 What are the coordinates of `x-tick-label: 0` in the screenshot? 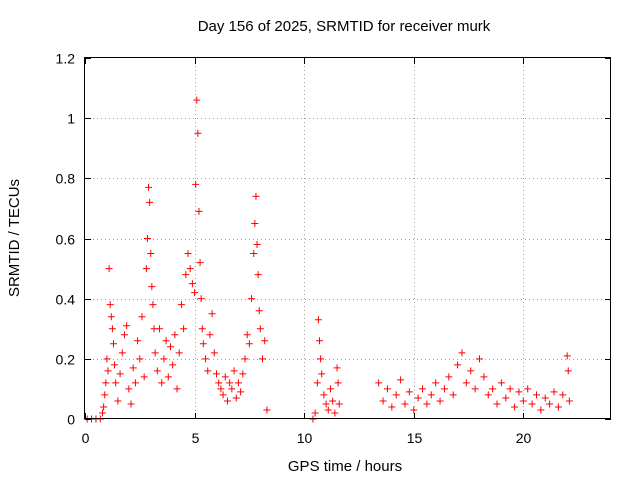 It's located at (86, 438).